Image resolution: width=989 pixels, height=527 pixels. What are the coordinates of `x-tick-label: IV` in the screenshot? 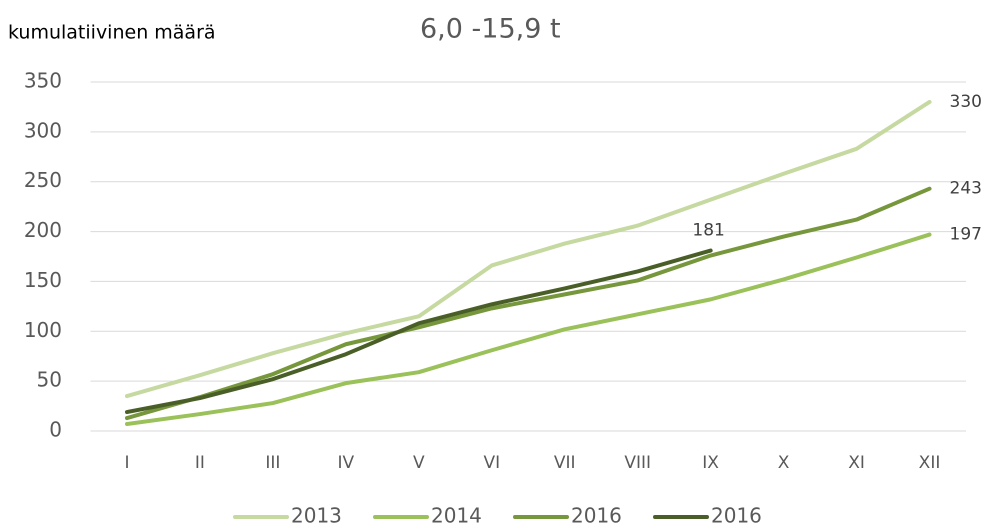 It's located at (346, 463).